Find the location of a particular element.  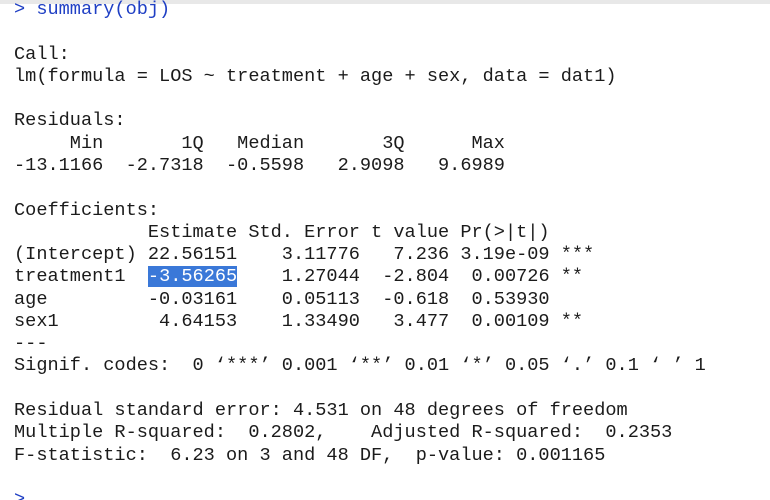

coef-row: sex1 4.64153 1.33490 3.477 0.00109 ** is located at coordinates (299, 321).